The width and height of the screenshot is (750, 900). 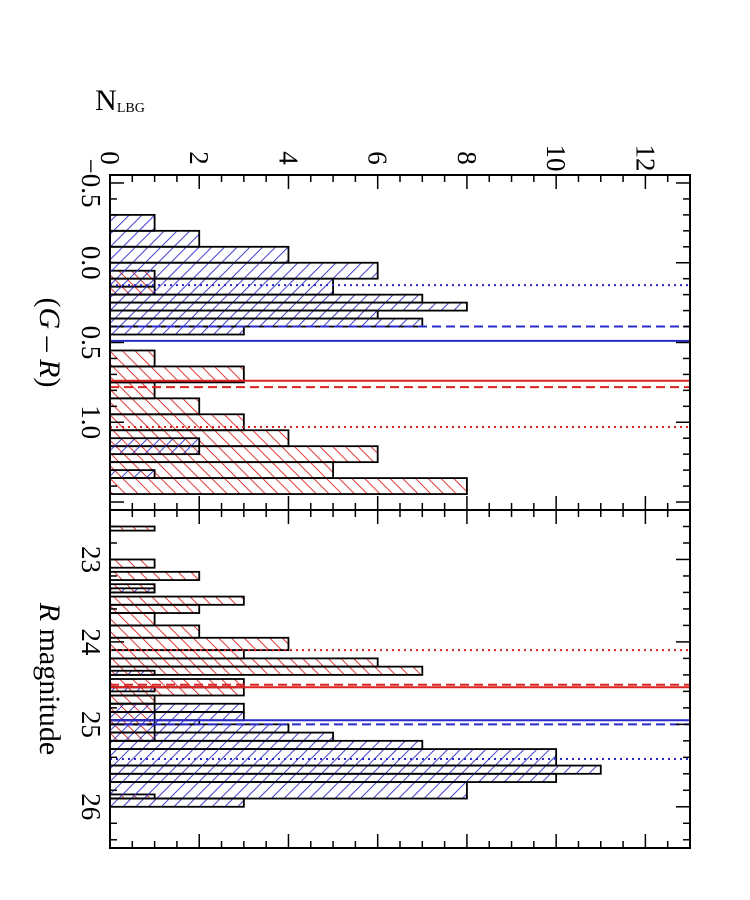 What do you see at coordinates (49, 678) in the screenshot?
I see `x-axis-title-1: R magnitude` at bounding box center [49, 678].